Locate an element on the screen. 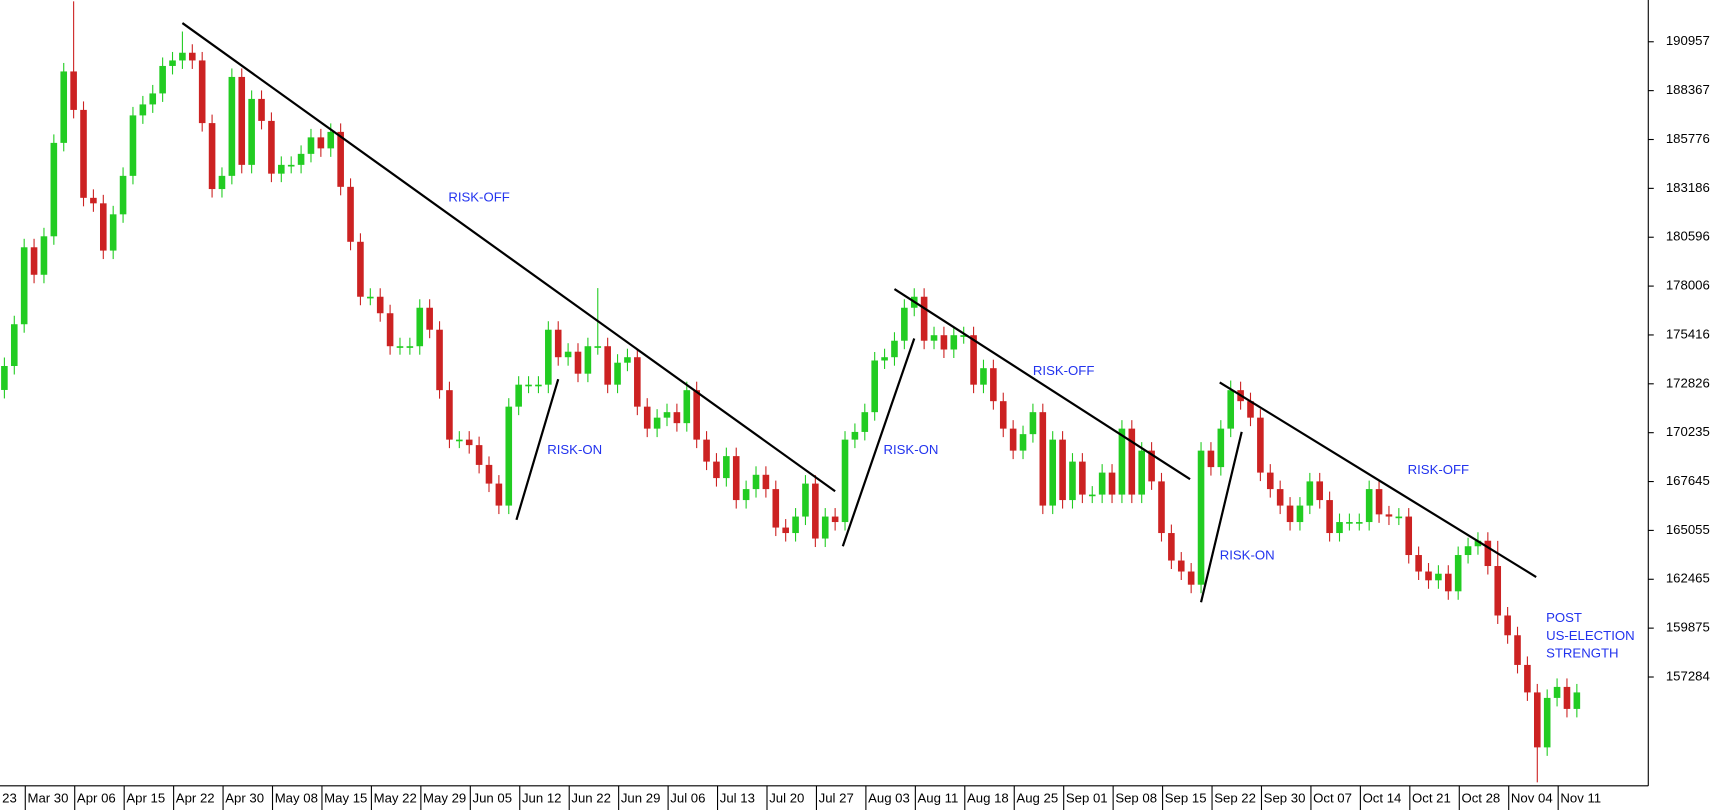  annotation: RISK-OFF is located at coordinates (478, 196).